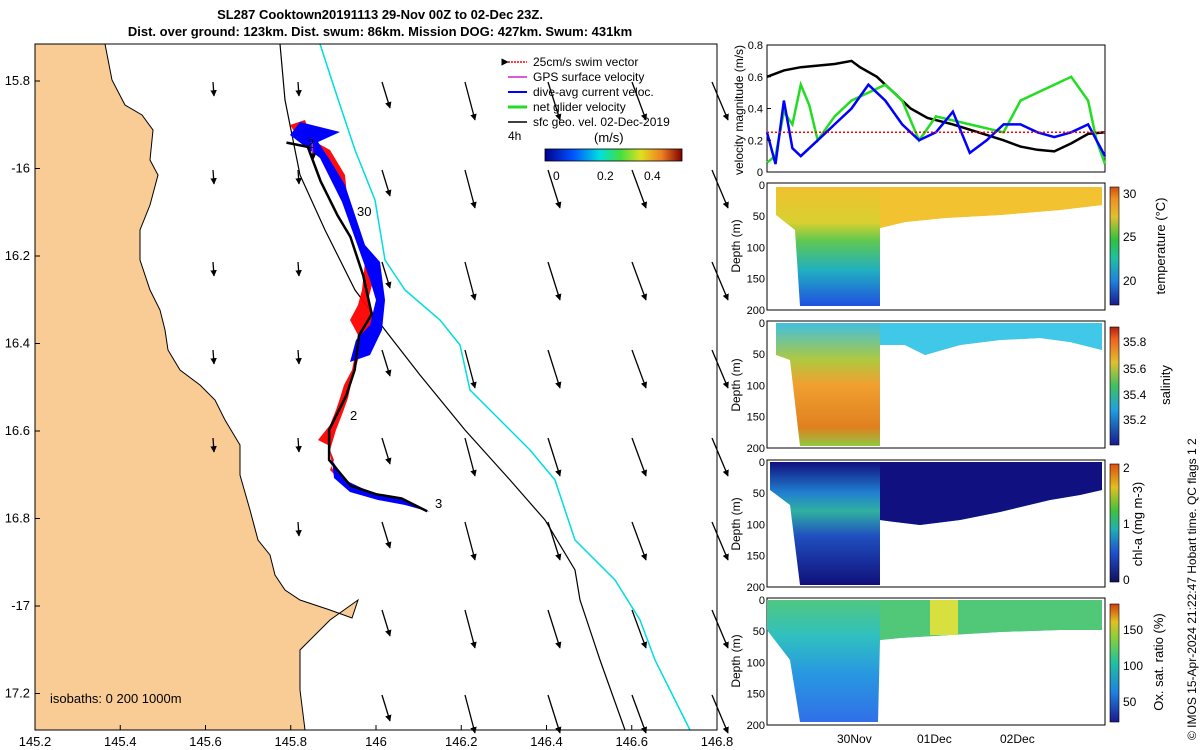  Describe the element at coordinates (438, 503) in the screenshot. I see `track-label-4: 3` at that location.